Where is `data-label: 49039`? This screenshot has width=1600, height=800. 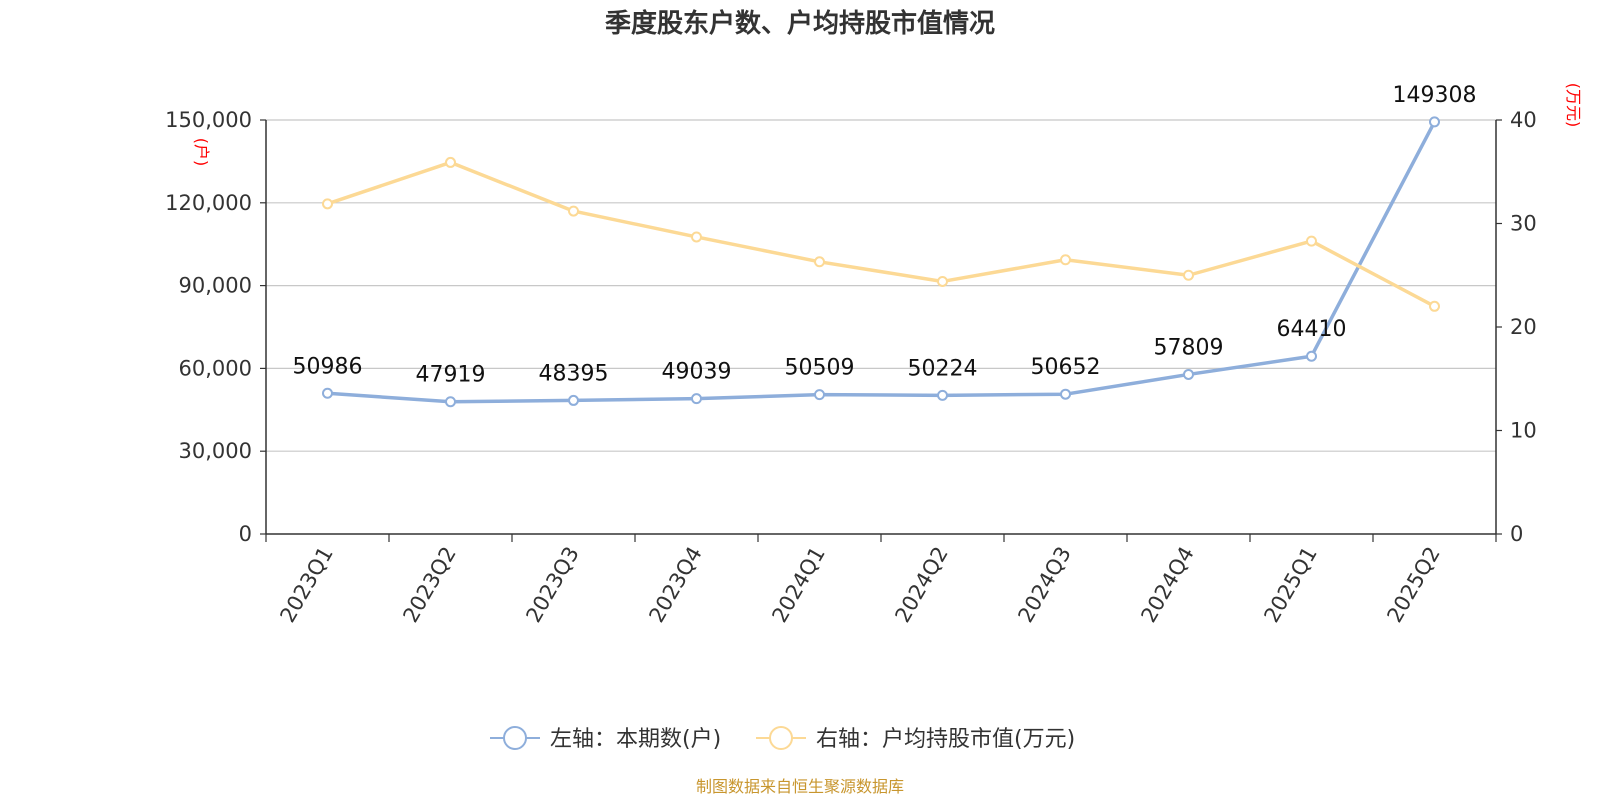 data-label: 49039 is located at coordinates (697, 372).